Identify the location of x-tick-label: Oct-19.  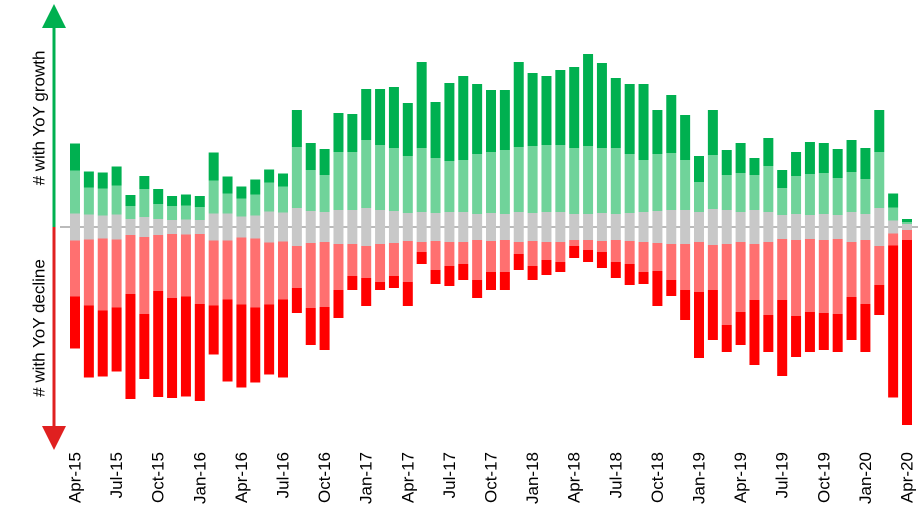
(823, 477).